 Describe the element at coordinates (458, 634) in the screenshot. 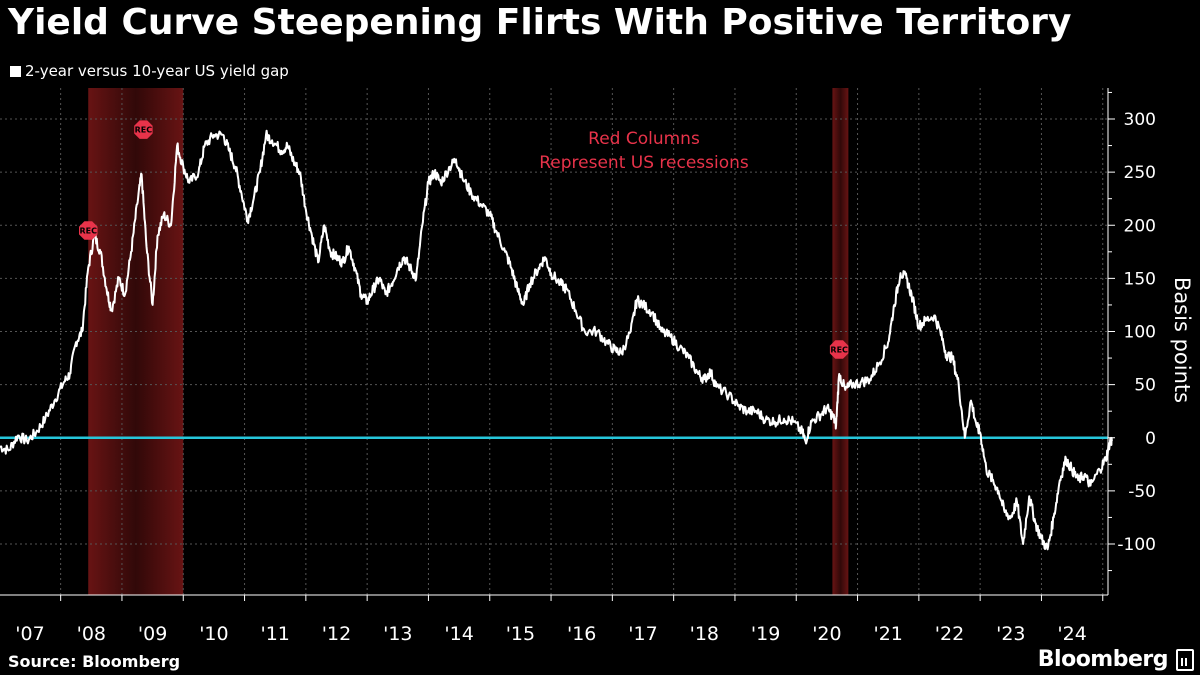

I see `x-tick-label: '14` at that location.